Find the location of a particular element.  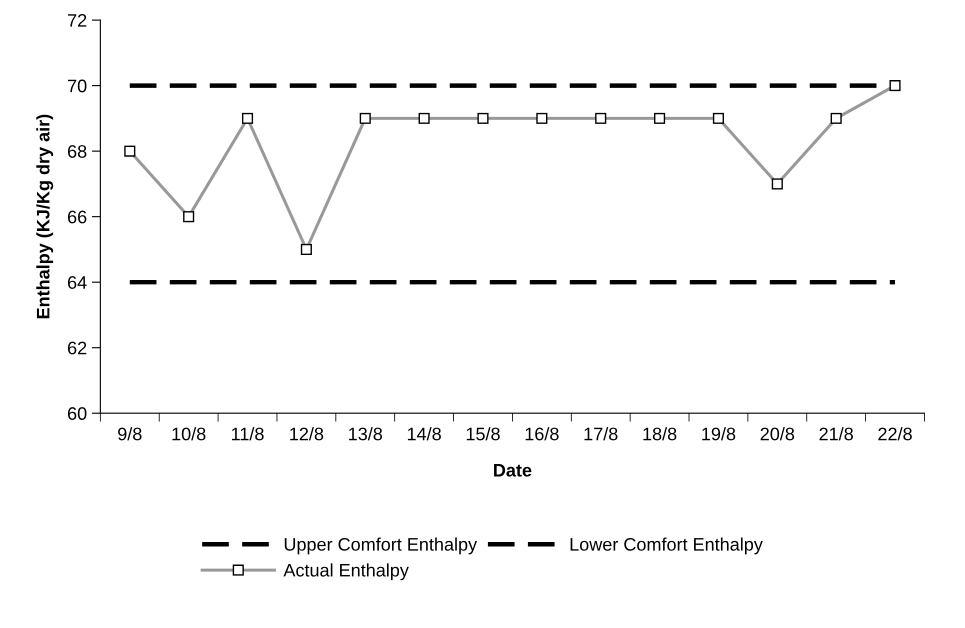

x-tick-label: 12/8 is located at coordinates (307, 433).